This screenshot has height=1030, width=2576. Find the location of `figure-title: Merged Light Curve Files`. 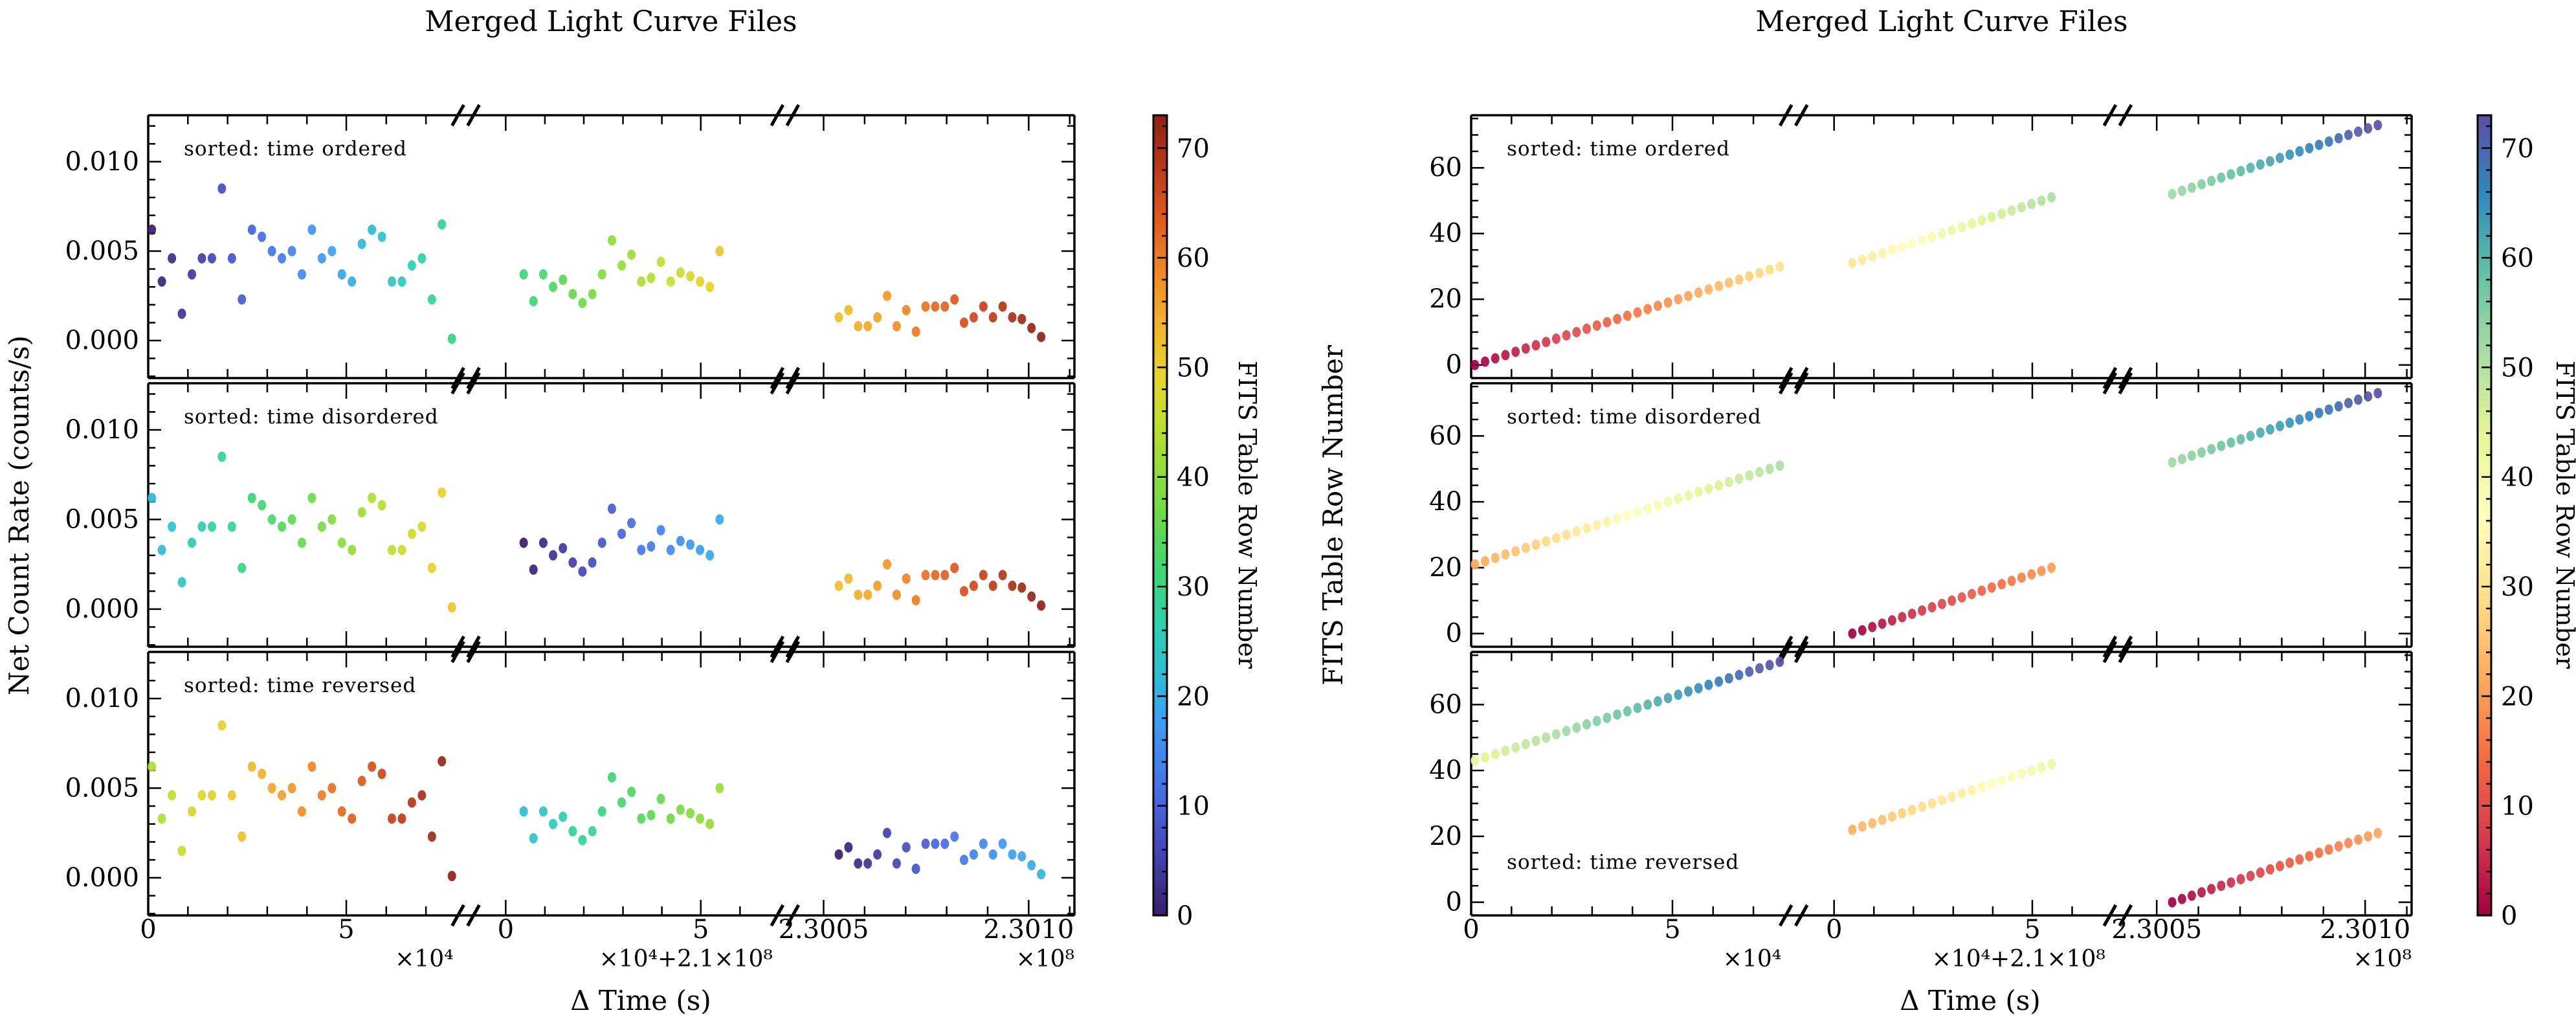

figure-title: Merged Light Curve Files is located at coordinates (1941, 22).